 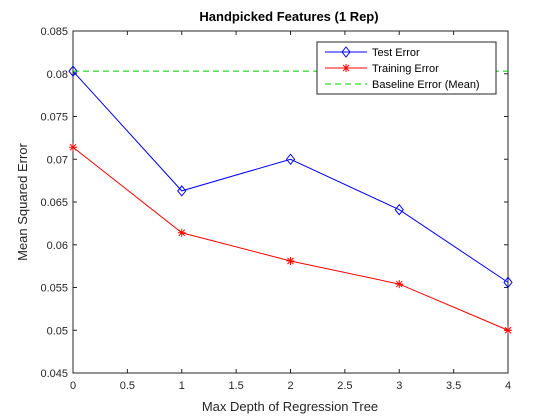 I want to click on chart-title: Handpicked Features (1 Rep), so click(x=288, y=16).